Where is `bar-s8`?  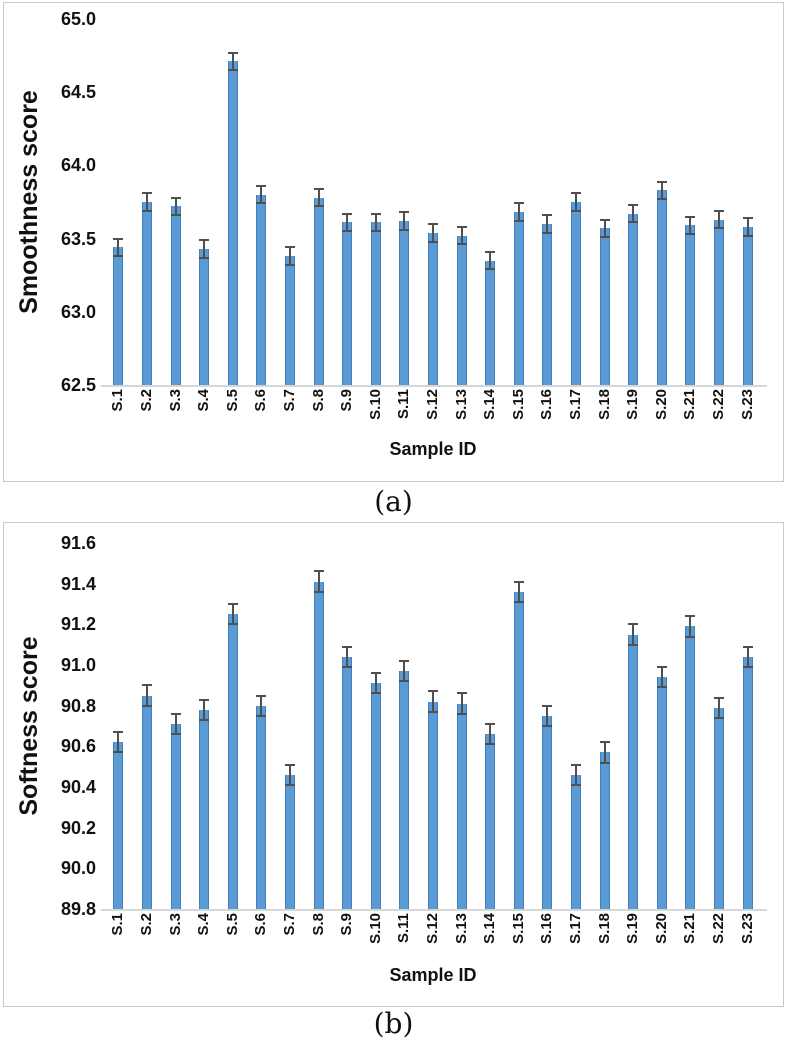
bar-s8 is located at coordinates (318, 291).